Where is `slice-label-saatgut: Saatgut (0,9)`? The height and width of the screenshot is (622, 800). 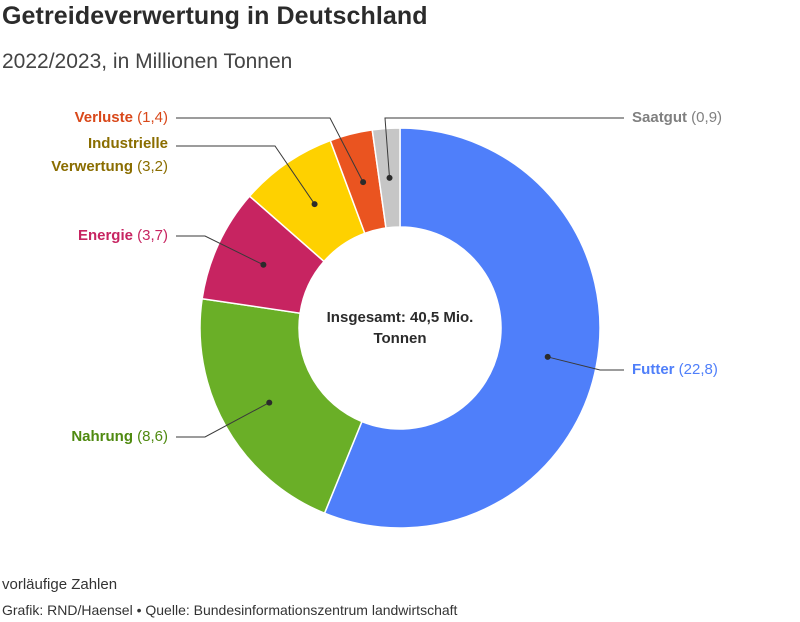 slice-label-saatgut: Saatgut (0,9) is located at coordinates (677, 117).